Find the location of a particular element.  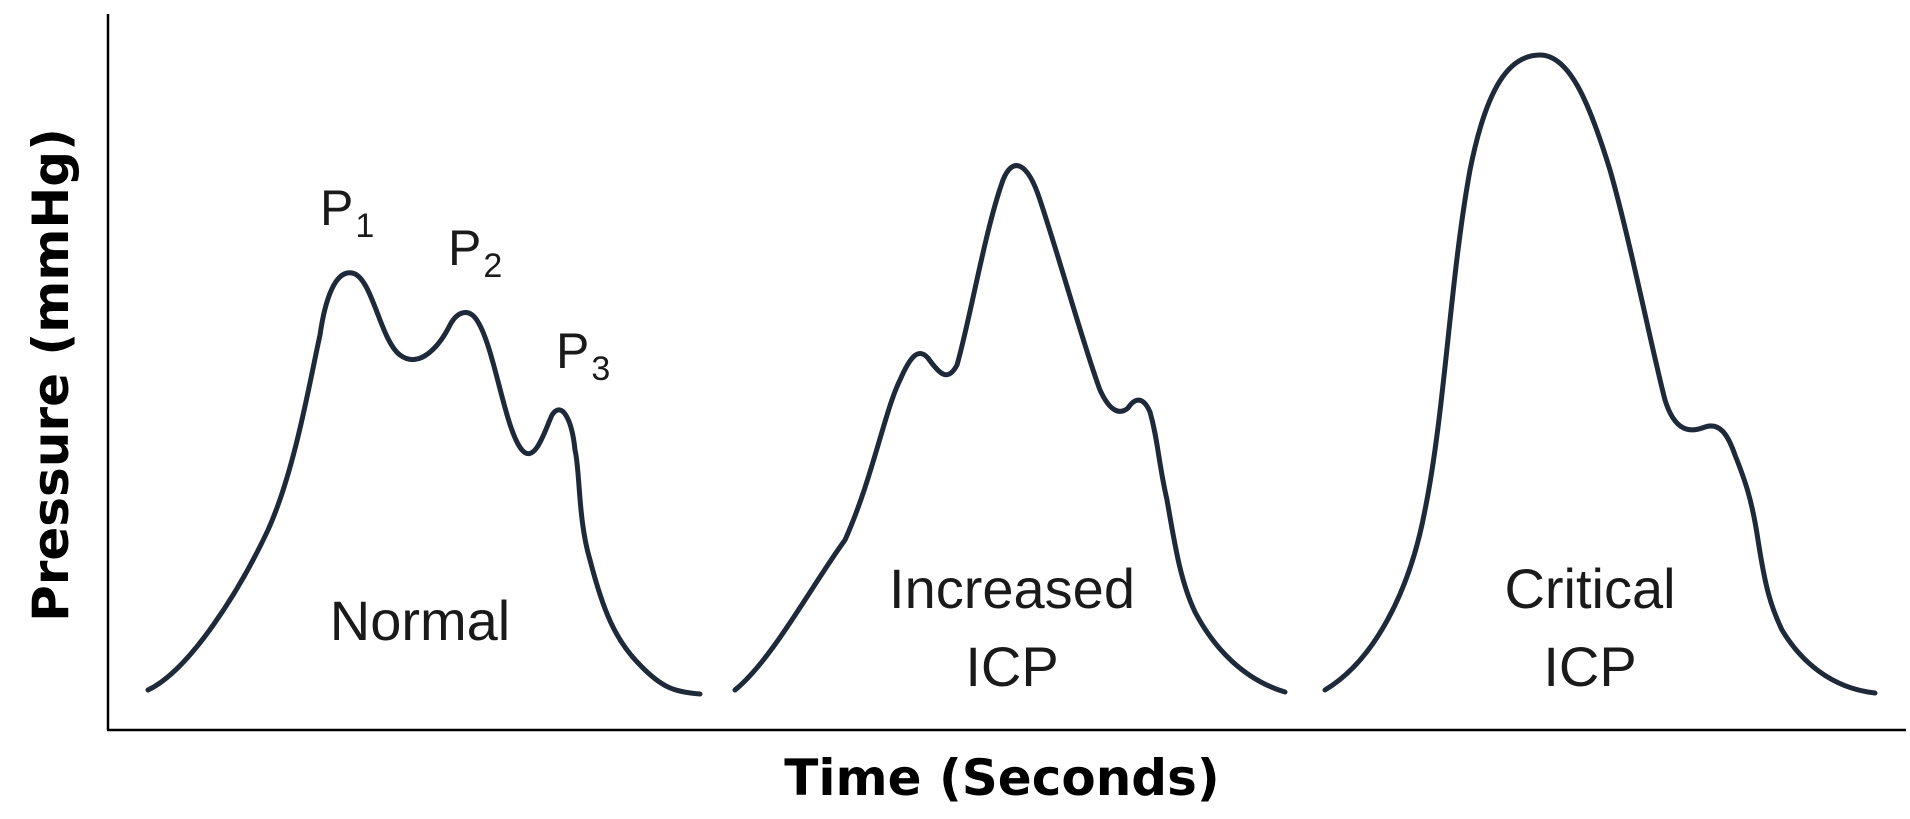

x-axis-title: Time (Seconds) is located at coordinates (1001, 778).